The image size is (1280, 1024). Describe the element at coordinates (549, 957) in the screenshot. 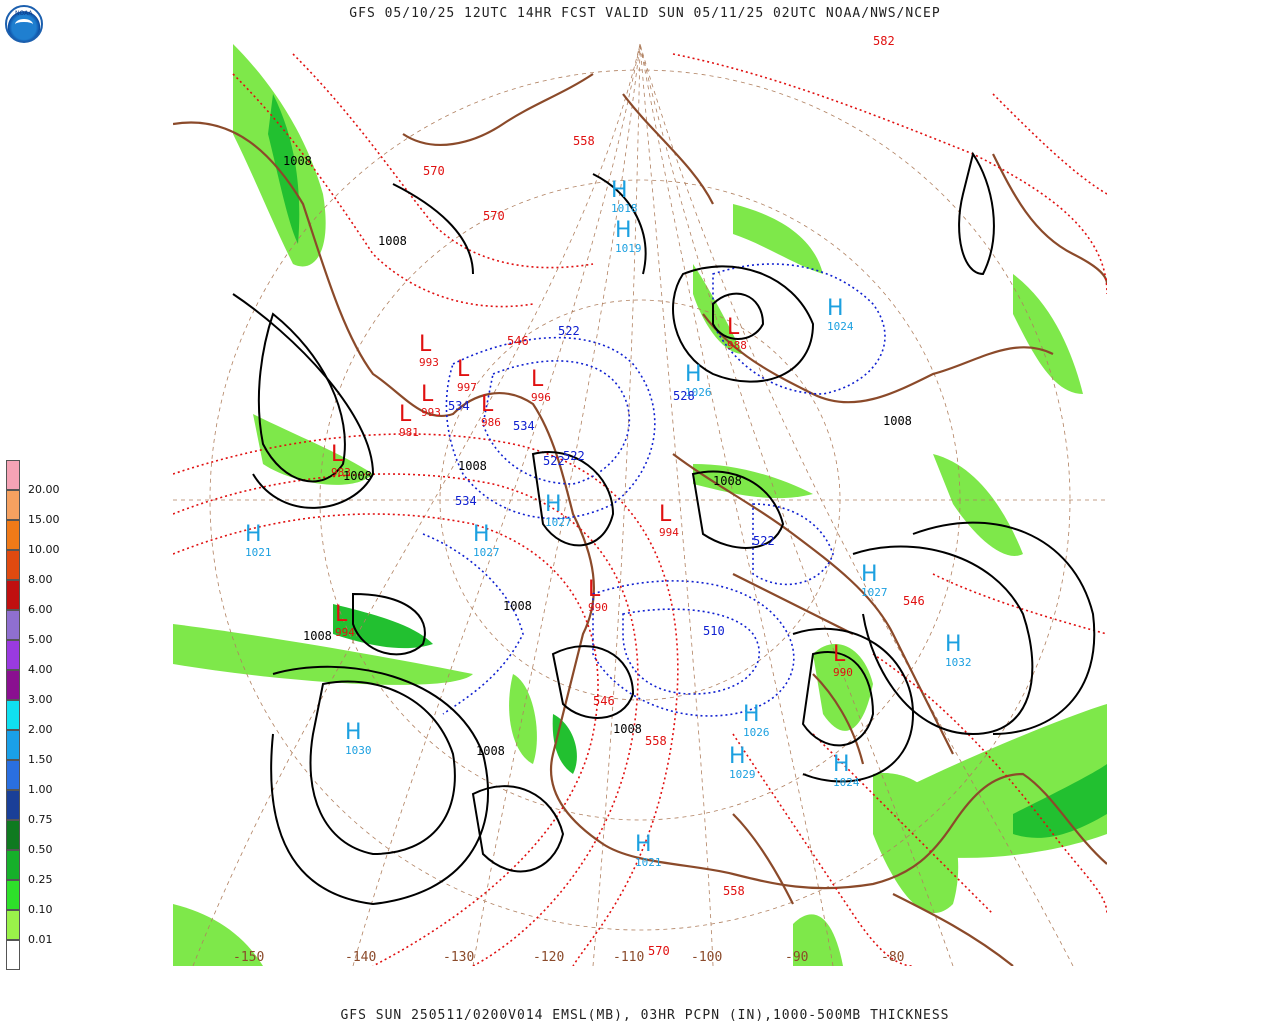

I see `longitude-label: -120` at that location.